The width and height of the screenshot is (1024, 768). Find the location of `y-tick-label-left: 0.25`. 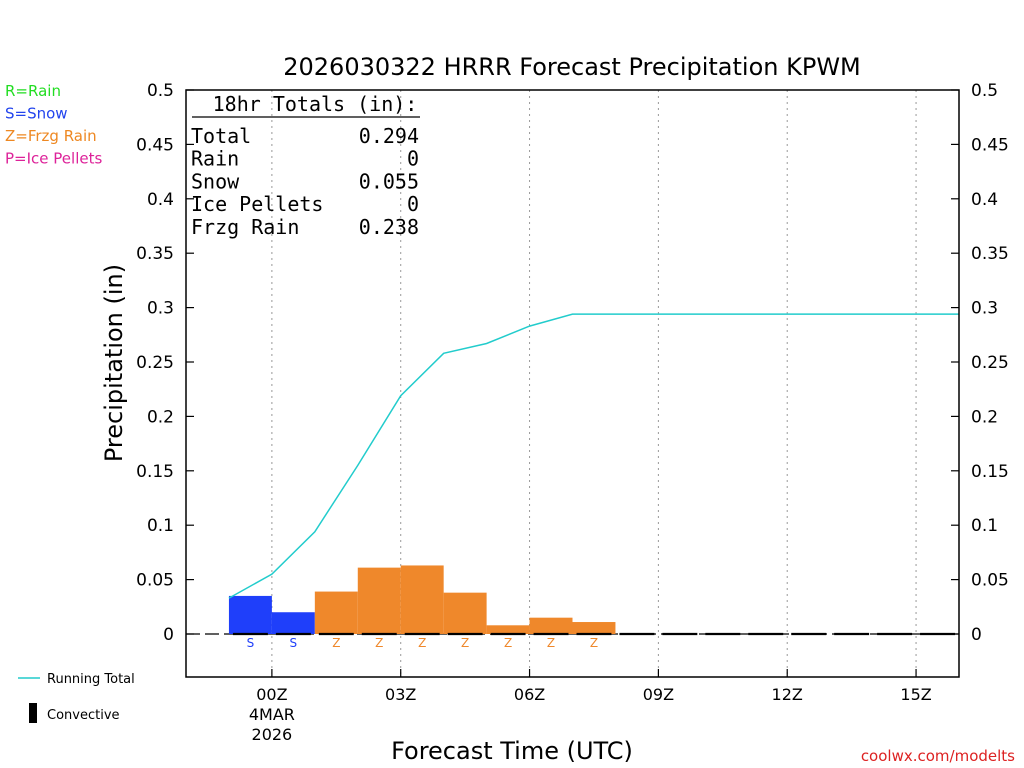

y-tick-label-left: 0.25 is located at coordinates (155, 363).